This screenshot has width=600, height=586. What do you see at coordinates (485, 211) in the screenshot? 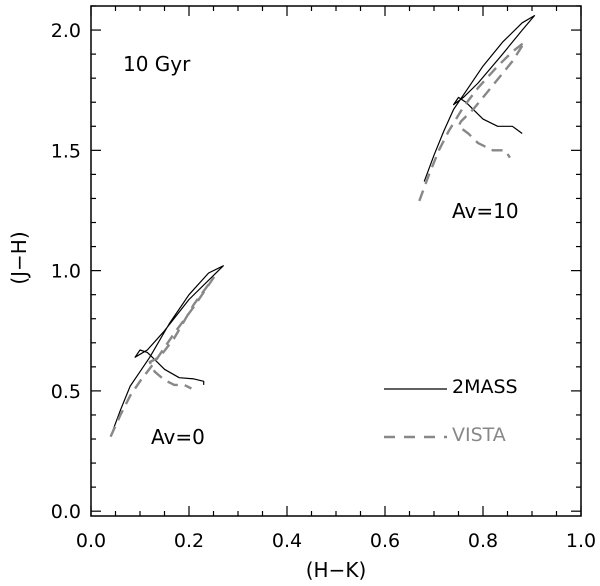
I see `annotation-av10: Av=10` at bounding box center [485, 211].